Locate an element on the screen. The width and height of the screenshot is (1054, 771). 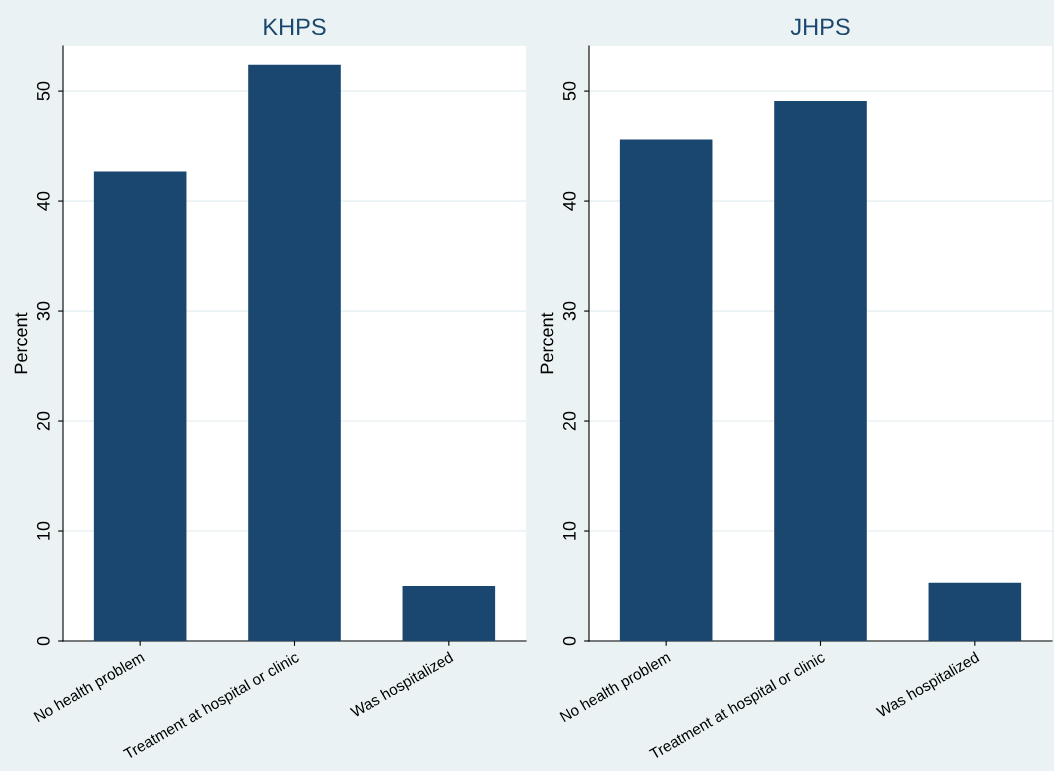
chart-title: KHPS is located at coordinates (295, 27).